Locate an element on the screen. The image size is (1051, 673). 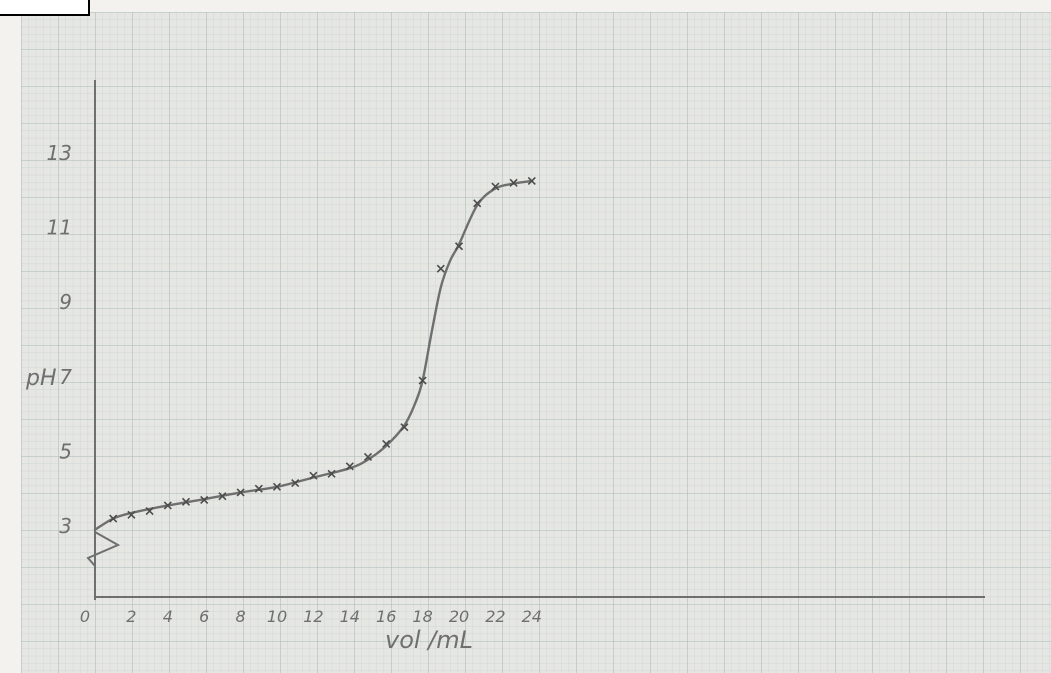
x-tick-labels: 0 2 4 6 8 10 12 14 16 18 20 22 24 is located at coordinates (311, 616).